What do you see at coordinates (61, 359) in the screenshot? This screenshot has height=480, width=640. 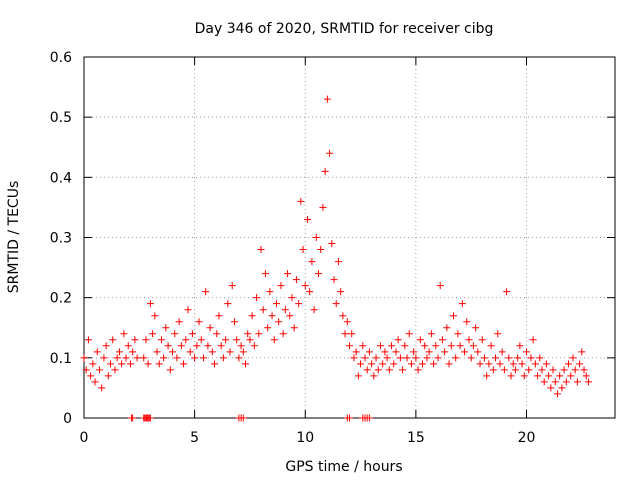 I see `y-tick-label: 0.1` at bounding box center [61, 359].